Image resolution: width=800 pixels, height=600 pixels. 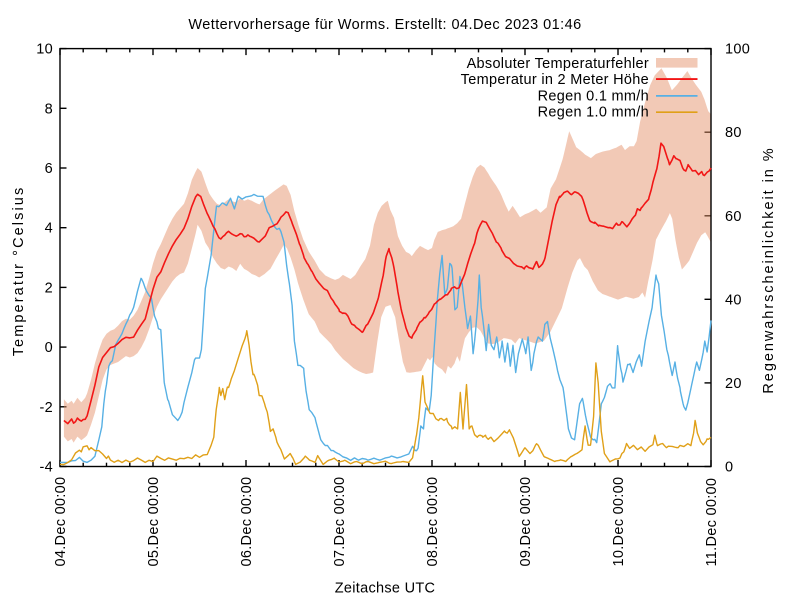 I want to click on svg-text: Regenwahrscheinlichkeit in %, so click(x=769, y=269).